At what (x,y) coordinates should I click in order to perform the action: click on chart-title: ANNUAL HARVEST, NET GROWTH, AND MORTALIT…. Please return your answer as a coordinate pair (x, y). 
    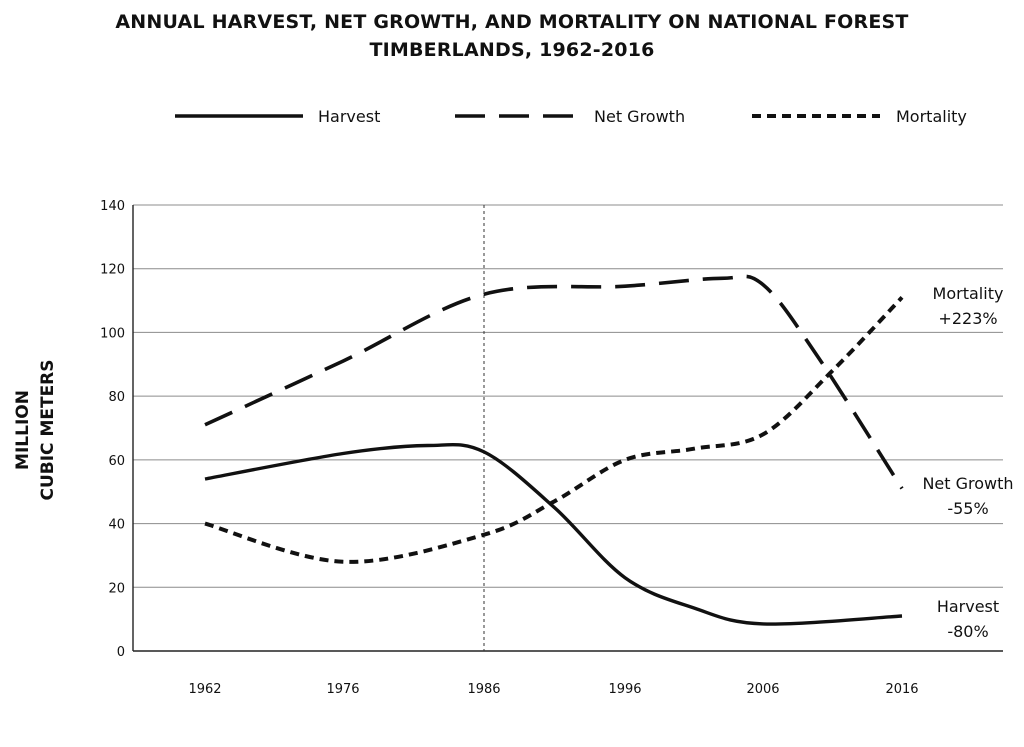
    Looking at the image, I should click on (512, 36).